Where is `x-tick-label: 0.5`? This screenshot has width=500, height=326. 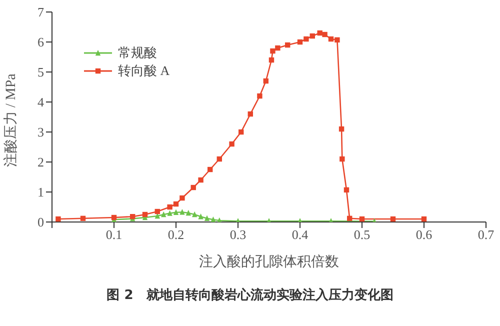 x-tick-label: 0.5 is located at coordinates (362, 234).